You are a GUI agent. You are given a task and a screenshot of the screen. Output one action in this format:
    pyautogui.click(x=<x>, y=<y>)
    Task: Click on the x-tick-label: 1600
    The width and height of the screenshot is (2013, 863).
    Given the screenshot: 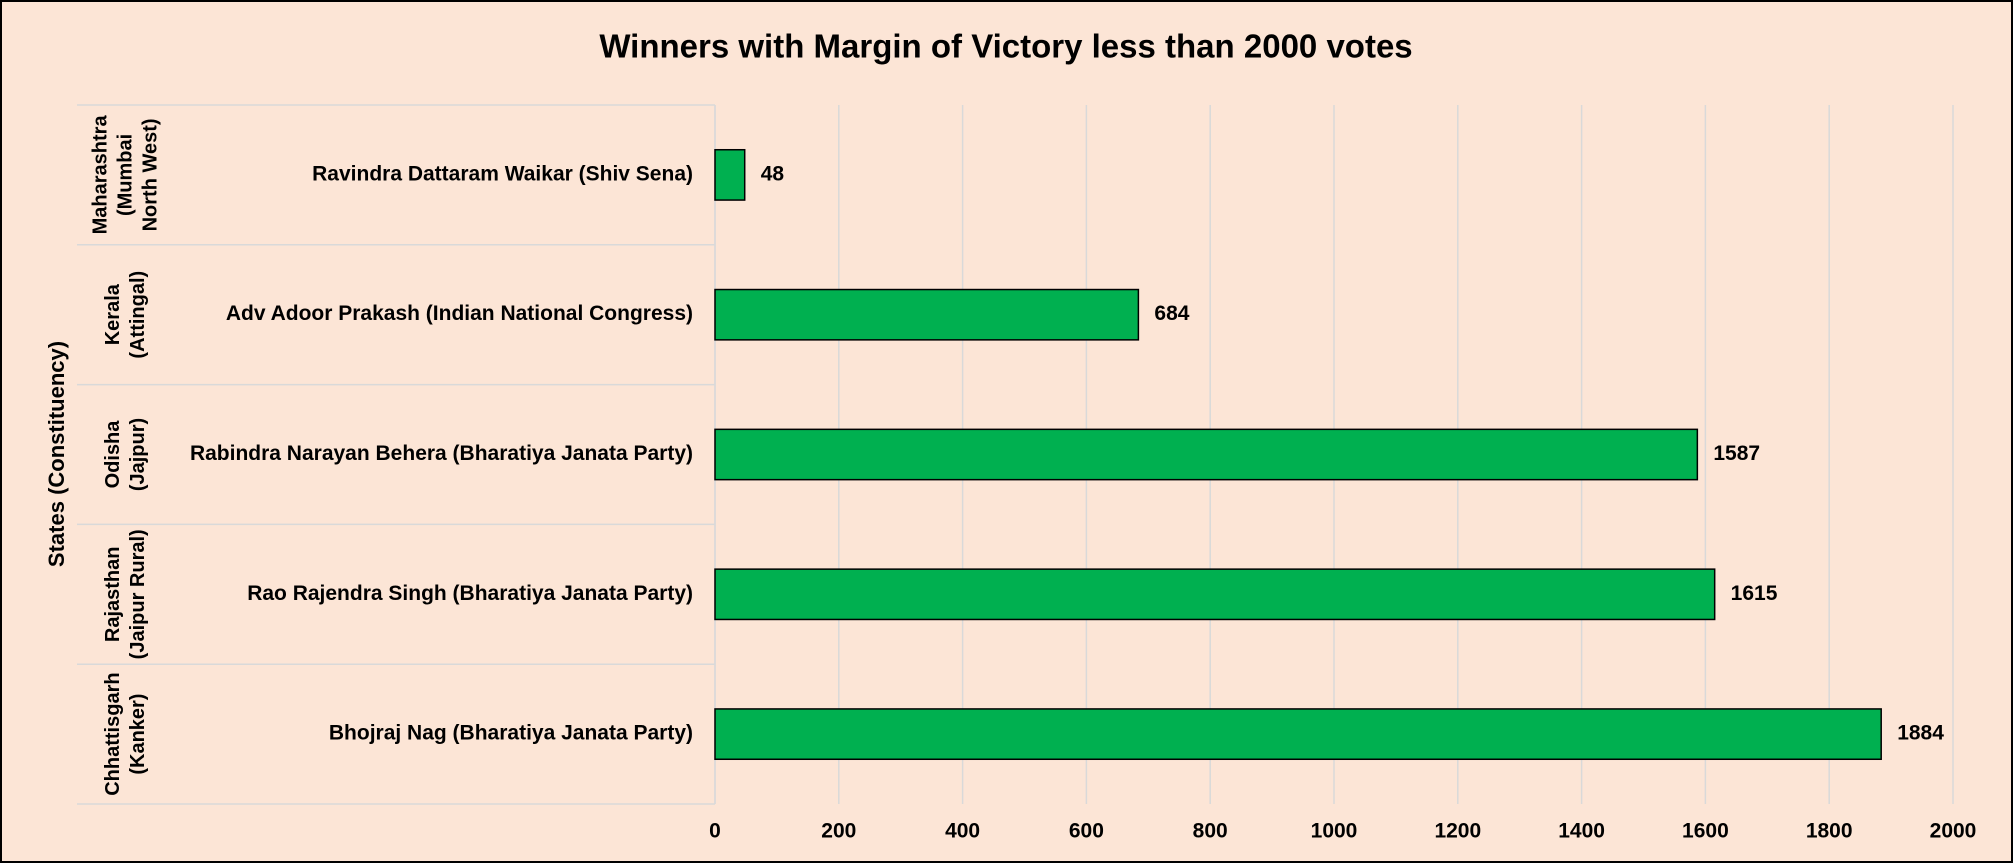 What is the action you would take?
    pyautogui.click(x=1705, y=831)
    